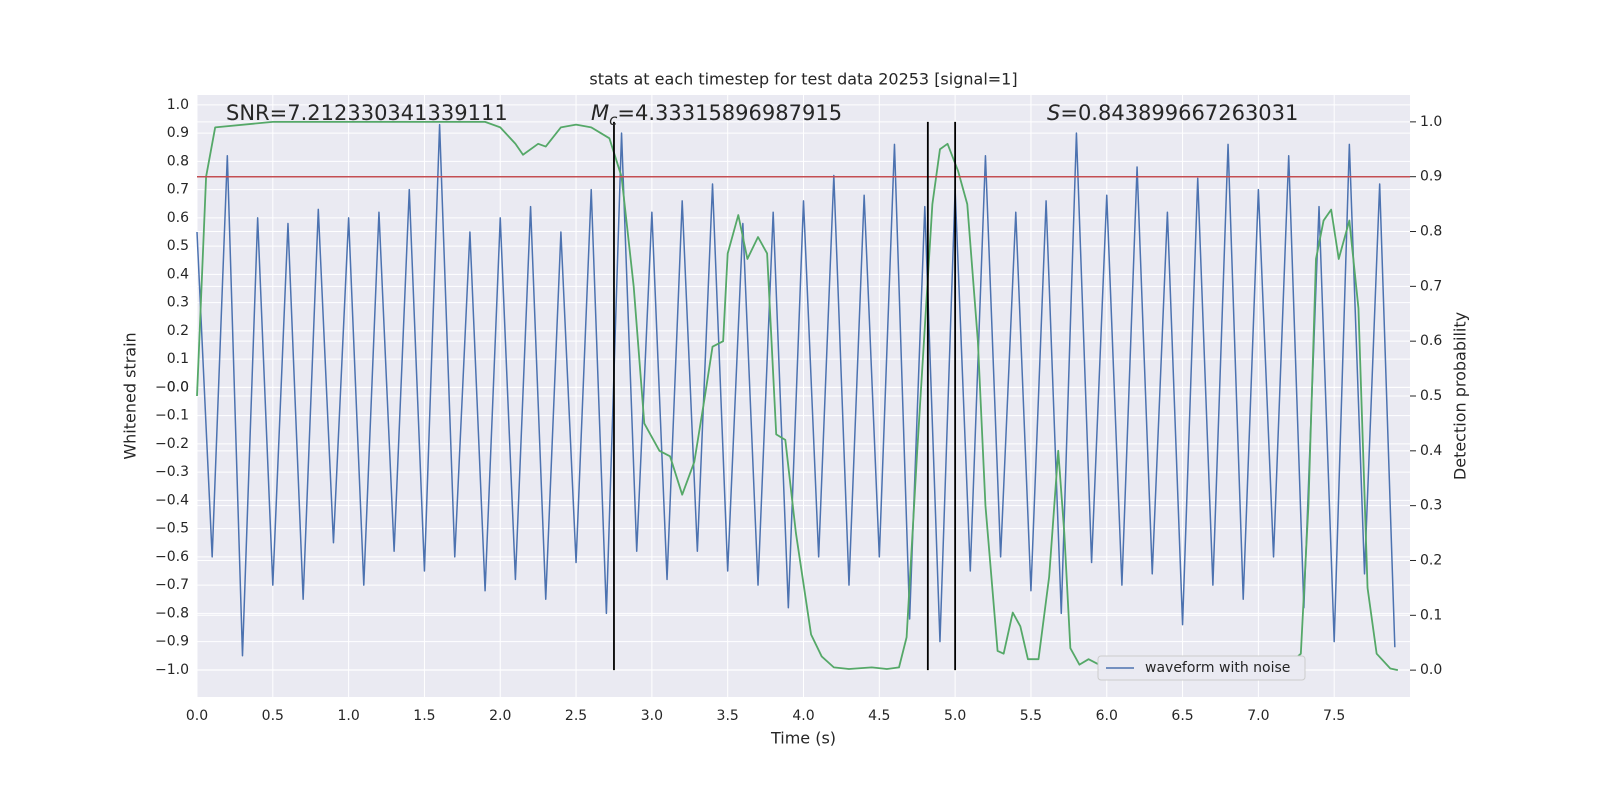  Describe the element at coordinates (1431, 506) in the screenshot. I see `y2-tick-label: 0.3` at that location.